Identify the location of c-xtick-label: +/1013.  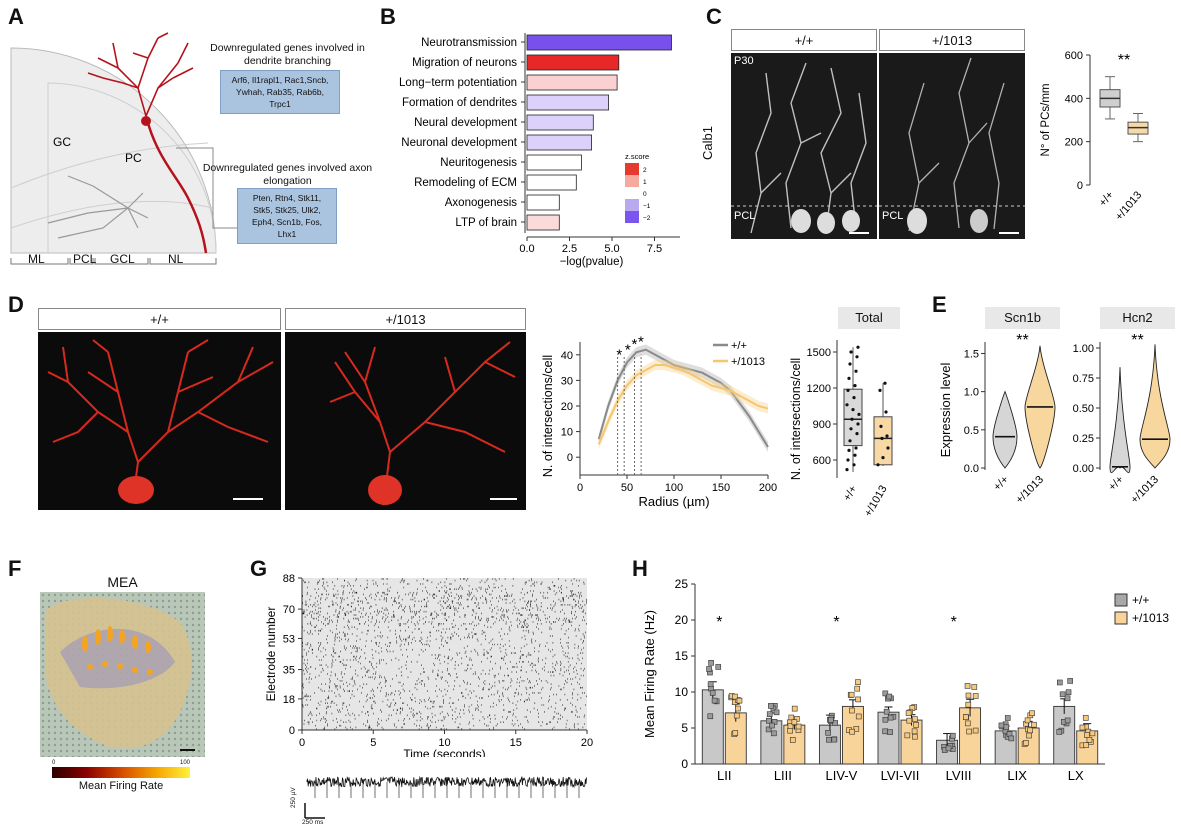
(1128, 206).